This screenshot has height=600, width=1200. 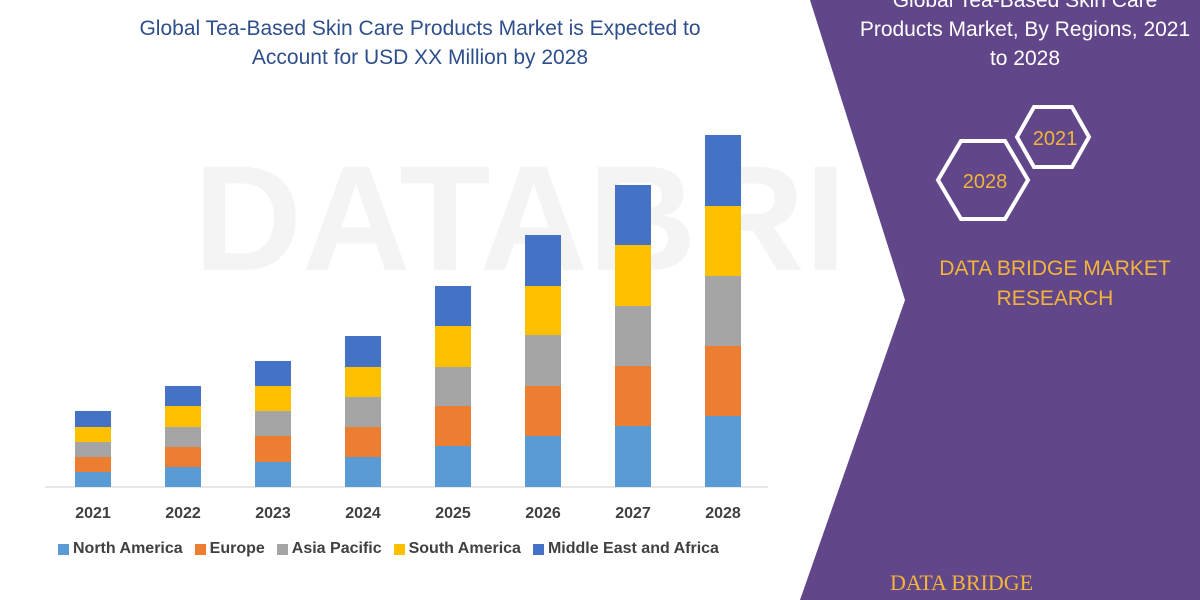 What do you see at coordinates (453, 513) in the screenshot?
I see `x-tick-label: 2025` at bounding box center [453, 513].